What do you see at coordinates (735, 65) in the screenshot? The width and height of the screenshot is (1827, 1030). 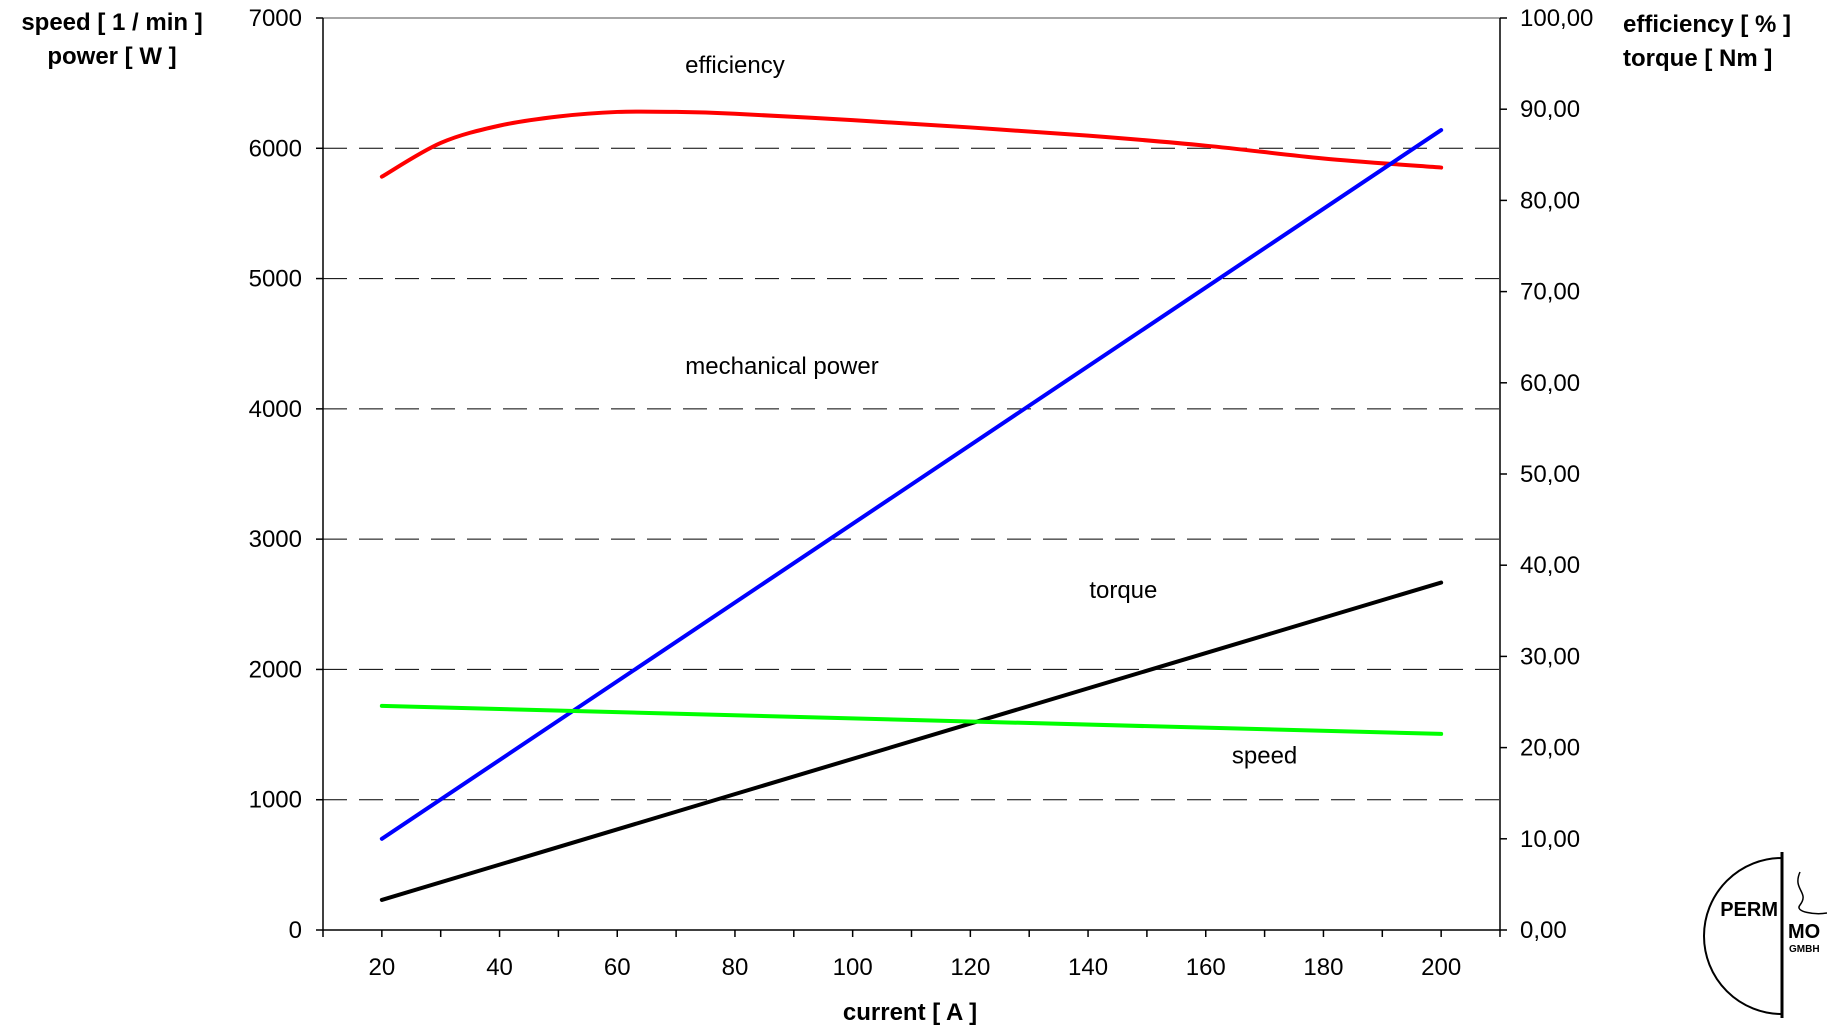 I see `annotation-efficiency: efficiency` at bounding box center [735, 65].